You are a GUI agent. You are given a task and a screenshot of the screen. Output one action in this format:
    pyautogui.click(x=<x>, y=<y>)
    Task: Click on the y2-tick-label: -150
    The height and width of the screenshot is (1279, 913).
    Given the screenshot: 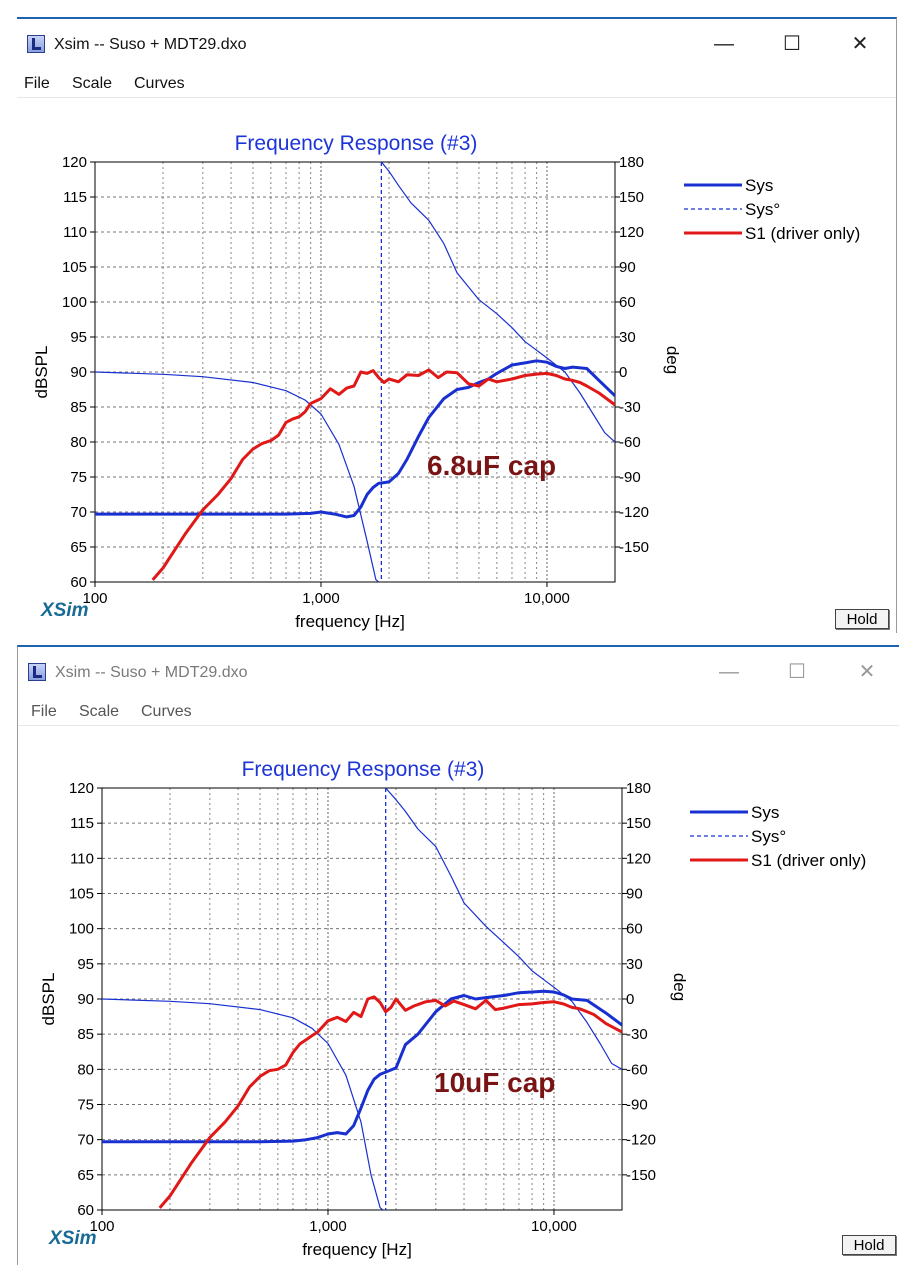 What is the action you would take?
    pyautogui.click(x=634, y=547)
    